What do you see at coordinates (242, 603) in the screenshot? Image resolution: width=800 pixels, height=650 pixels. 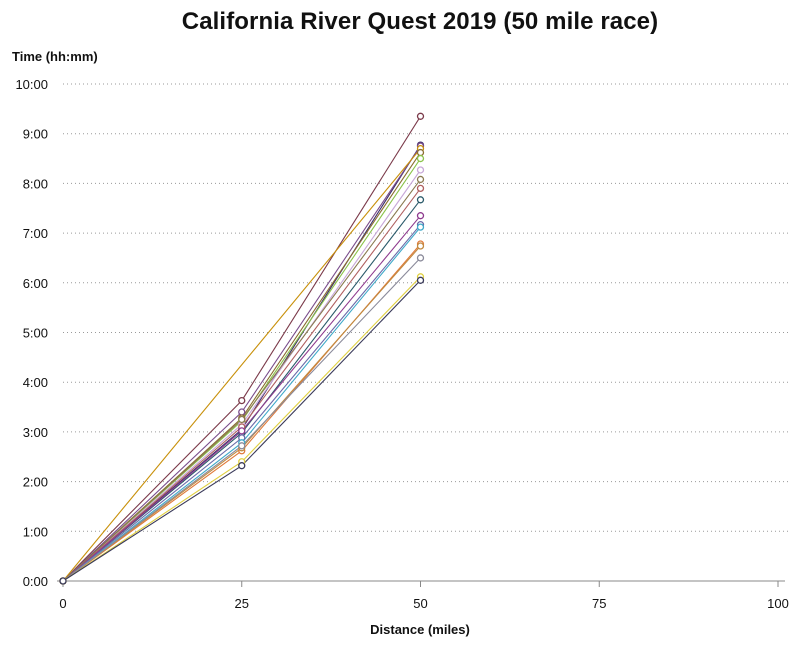 I see `x-tick-label: 25` at bounding box center [242, 603].